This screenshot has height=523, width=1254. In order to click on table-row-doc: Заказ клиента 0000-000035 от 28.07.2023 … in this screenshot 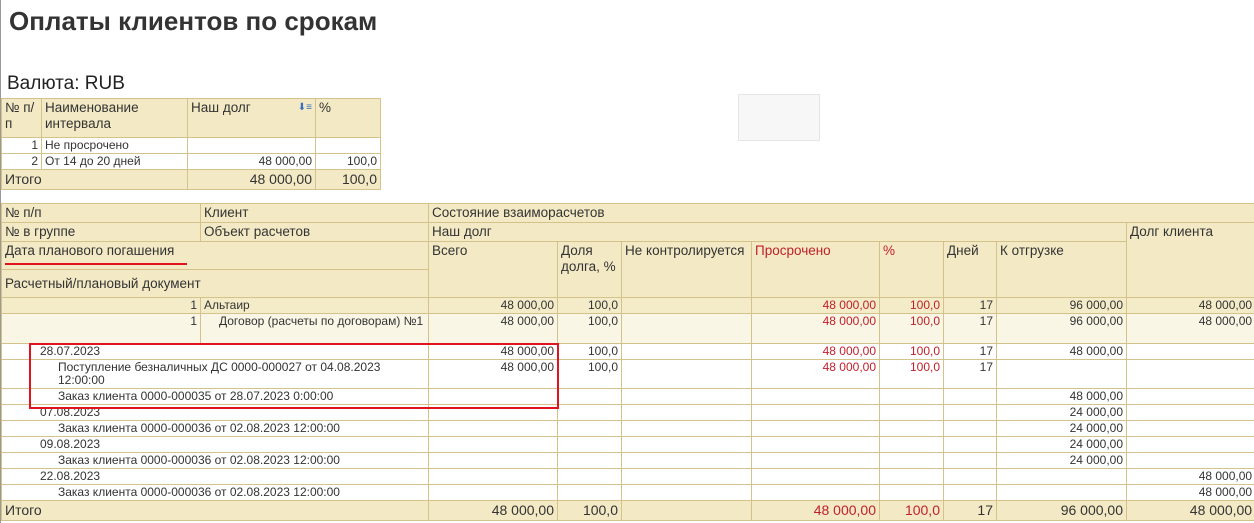, I will do `click(627, 396)`.